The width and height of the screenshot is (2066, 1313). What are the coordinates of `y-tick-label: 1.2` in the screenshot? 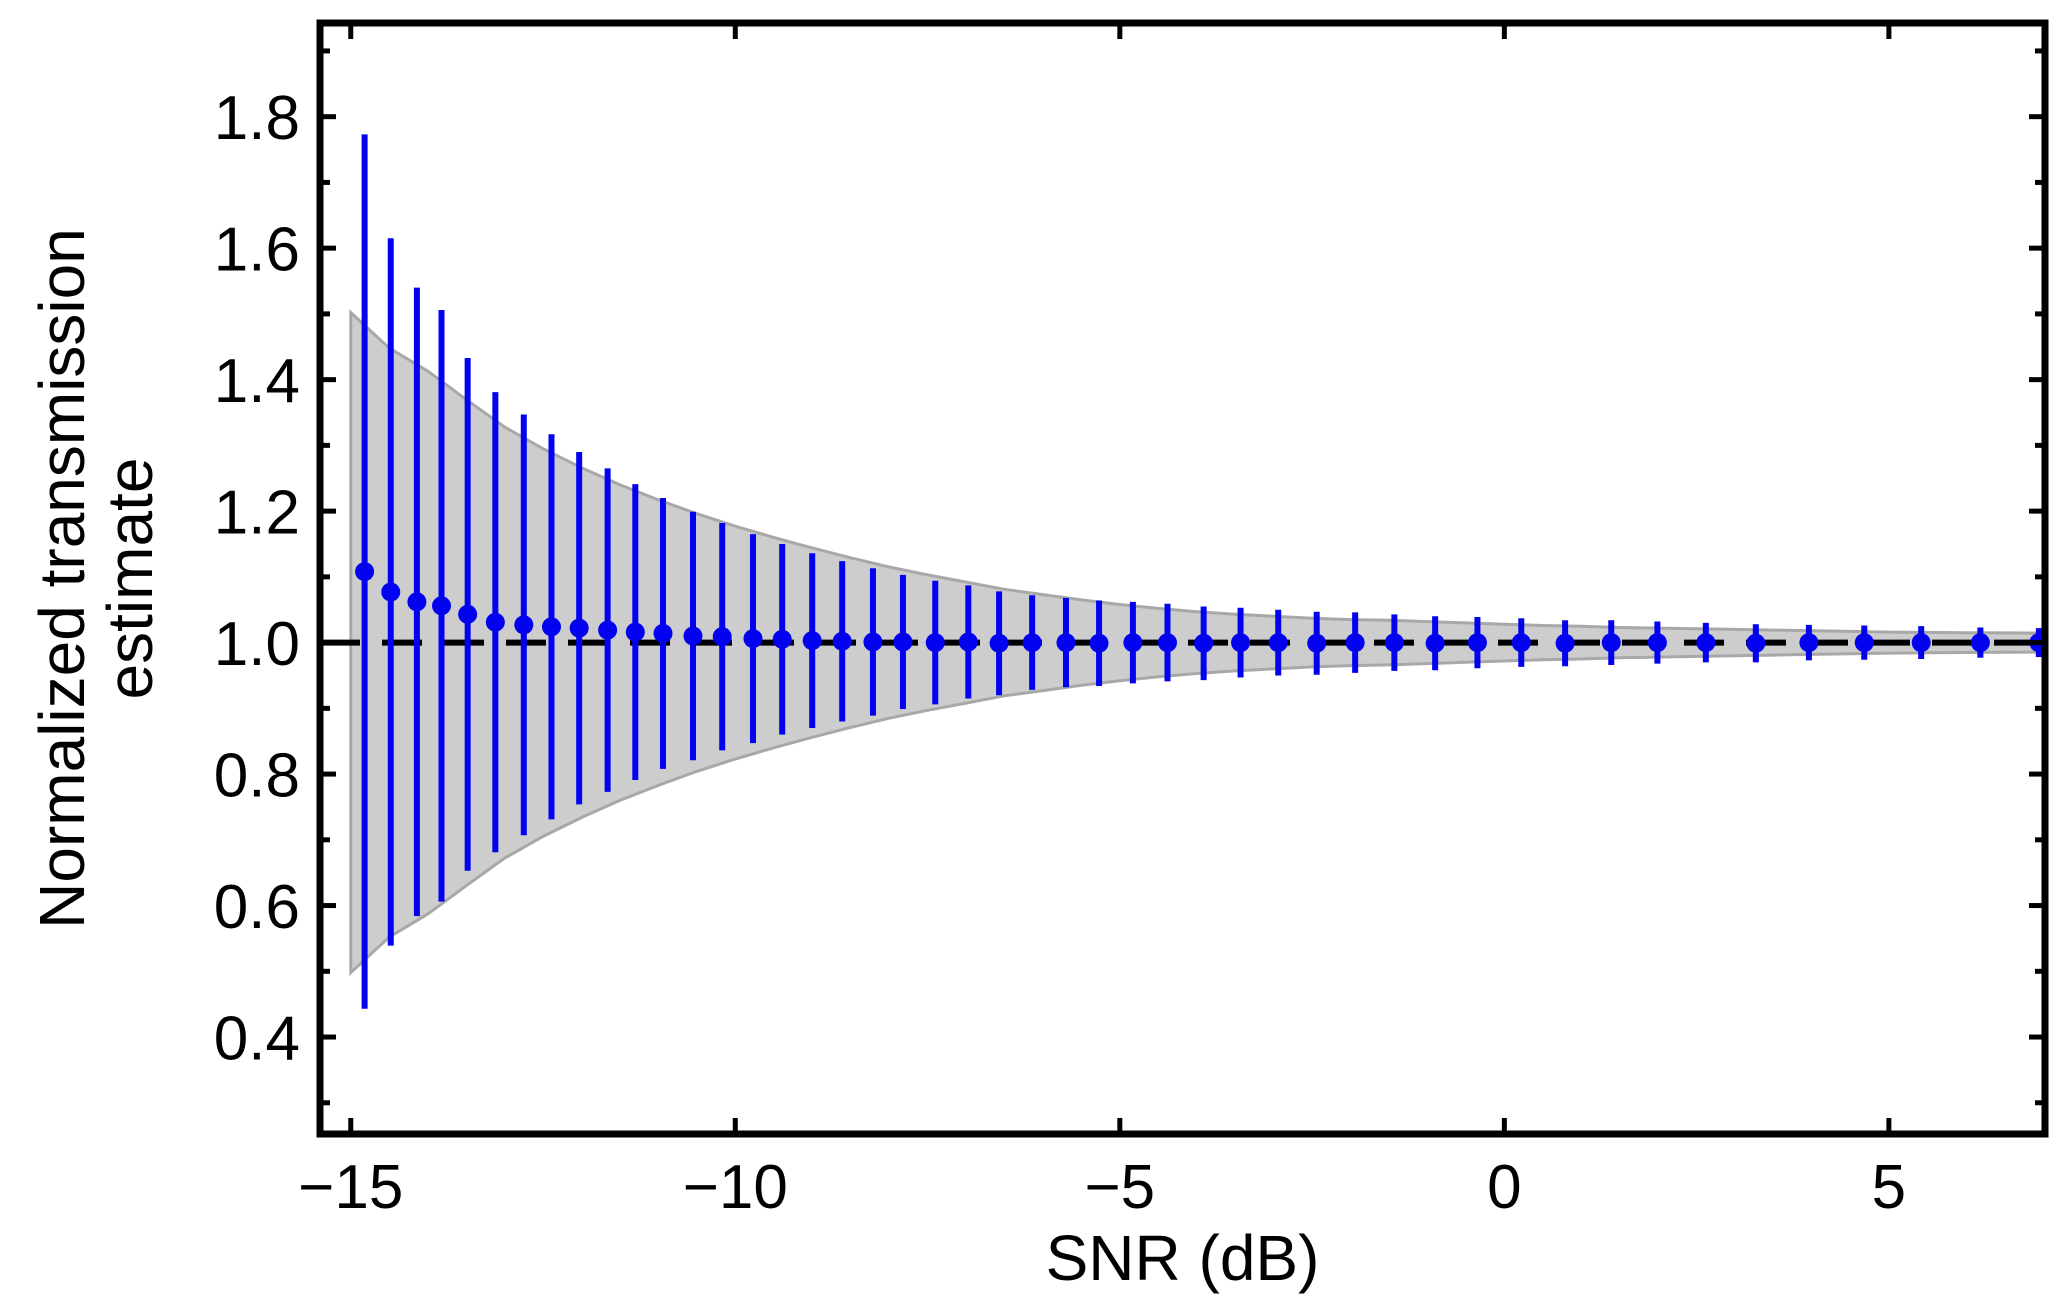 It's located at (257, 512).